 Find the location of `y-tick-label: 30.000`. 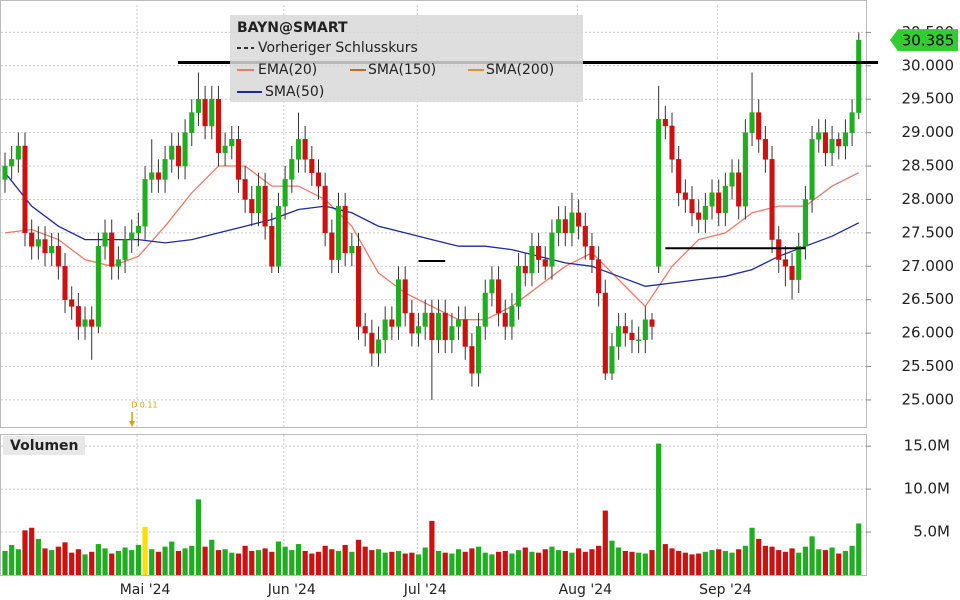

y-tick-label: 30.000 is located at coordinates (928, 65).